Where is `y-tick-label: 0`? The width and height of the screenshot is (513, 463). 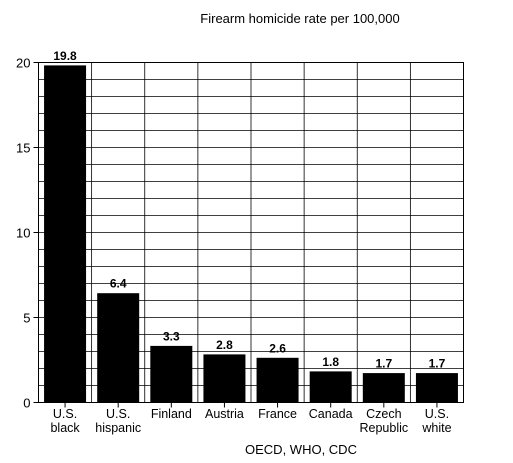 y-tick-label: 0 is located at coordinates (26, 403).